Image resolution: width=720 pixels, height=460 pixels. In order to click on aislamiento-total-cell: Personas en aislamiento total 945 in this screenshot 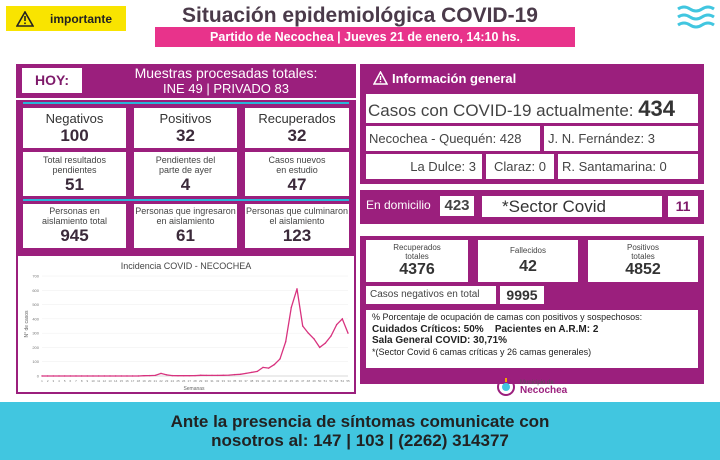, I will do `click(74, 226)`.